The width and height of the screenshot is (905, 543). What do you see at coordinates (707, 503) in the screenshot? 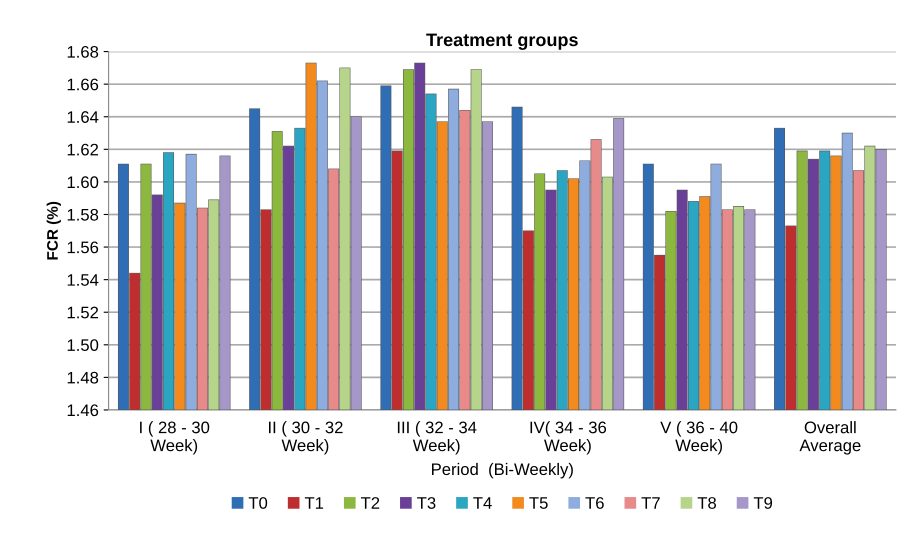
I see `legend-label: T8` at bounding box center [707, 503].